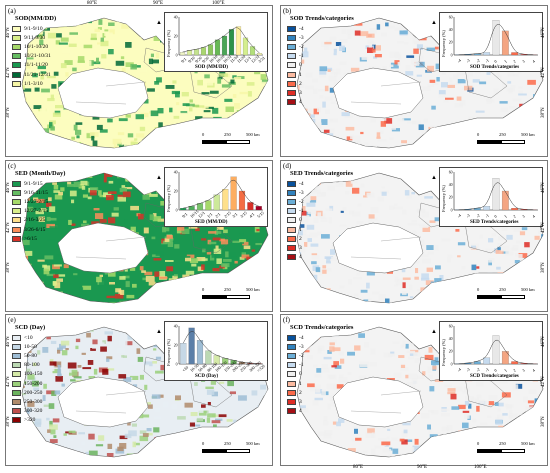  What do you see at coordinates (286, 320) in the screenshot?
I see `panel-label: (f)` at bounding box center [286, 320].